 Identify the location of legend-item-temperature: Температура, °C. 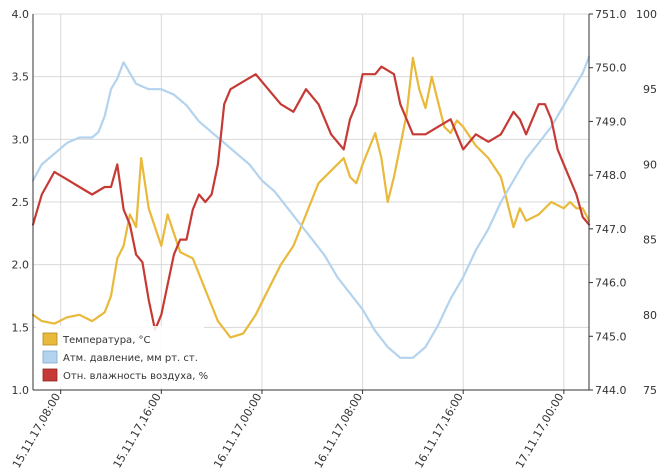
(96, 339).